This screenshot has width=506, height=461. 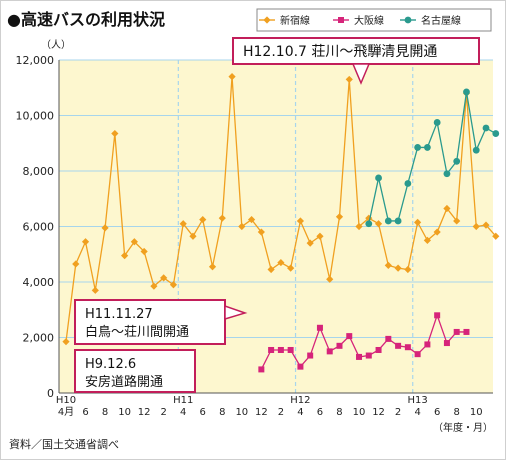 What do you see at coordinates (56, 45) in the screenshot?
I see `y-unit-label: （人）` at bounding box center [56, 45].